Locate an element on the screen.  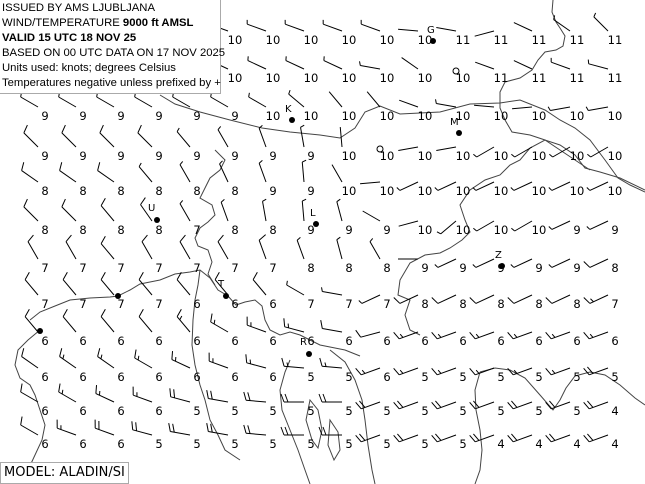
station-u: U is located at coordinates (154, 213).